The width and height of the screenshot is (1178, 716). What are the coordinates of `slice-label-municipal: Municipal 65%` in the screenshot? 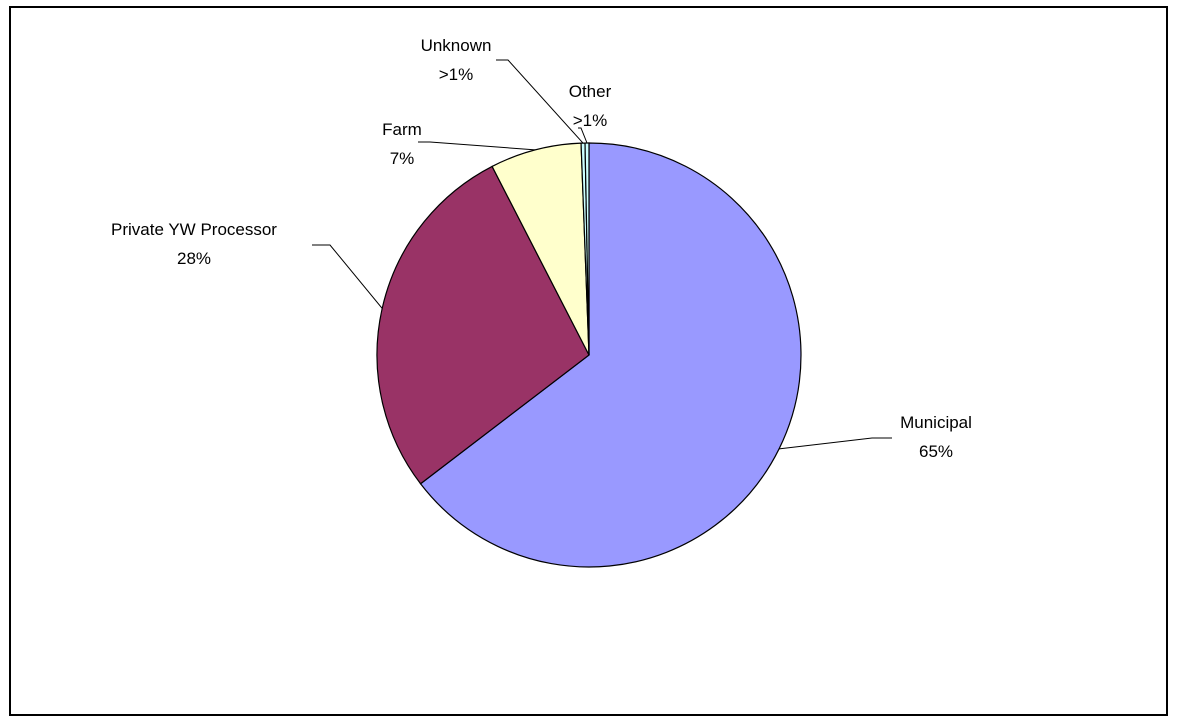 It's located at (936, 437).